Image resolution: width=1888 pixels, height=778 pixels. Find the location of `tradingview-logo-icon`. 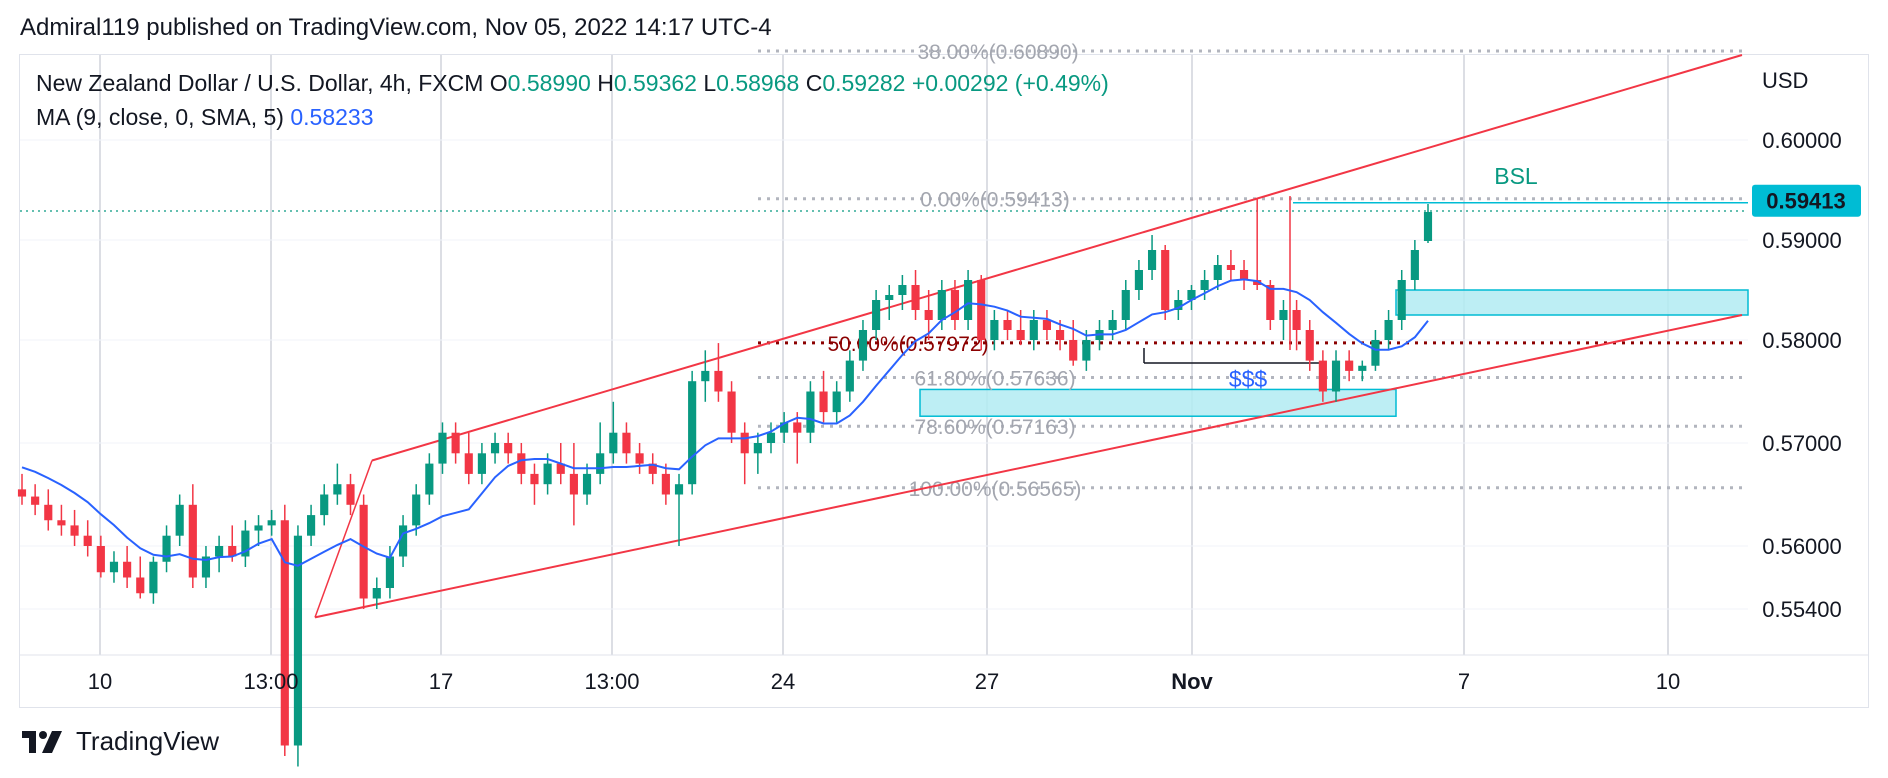

tradingview-logo-icon is located at coordinates (42, 741).